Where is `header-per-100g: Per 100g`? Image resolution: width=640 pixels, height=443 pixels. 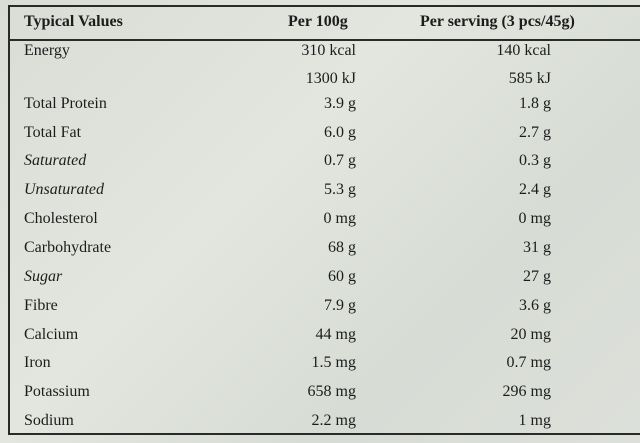 header-per-100g: Per 100g is located at coordinates (318, 21).